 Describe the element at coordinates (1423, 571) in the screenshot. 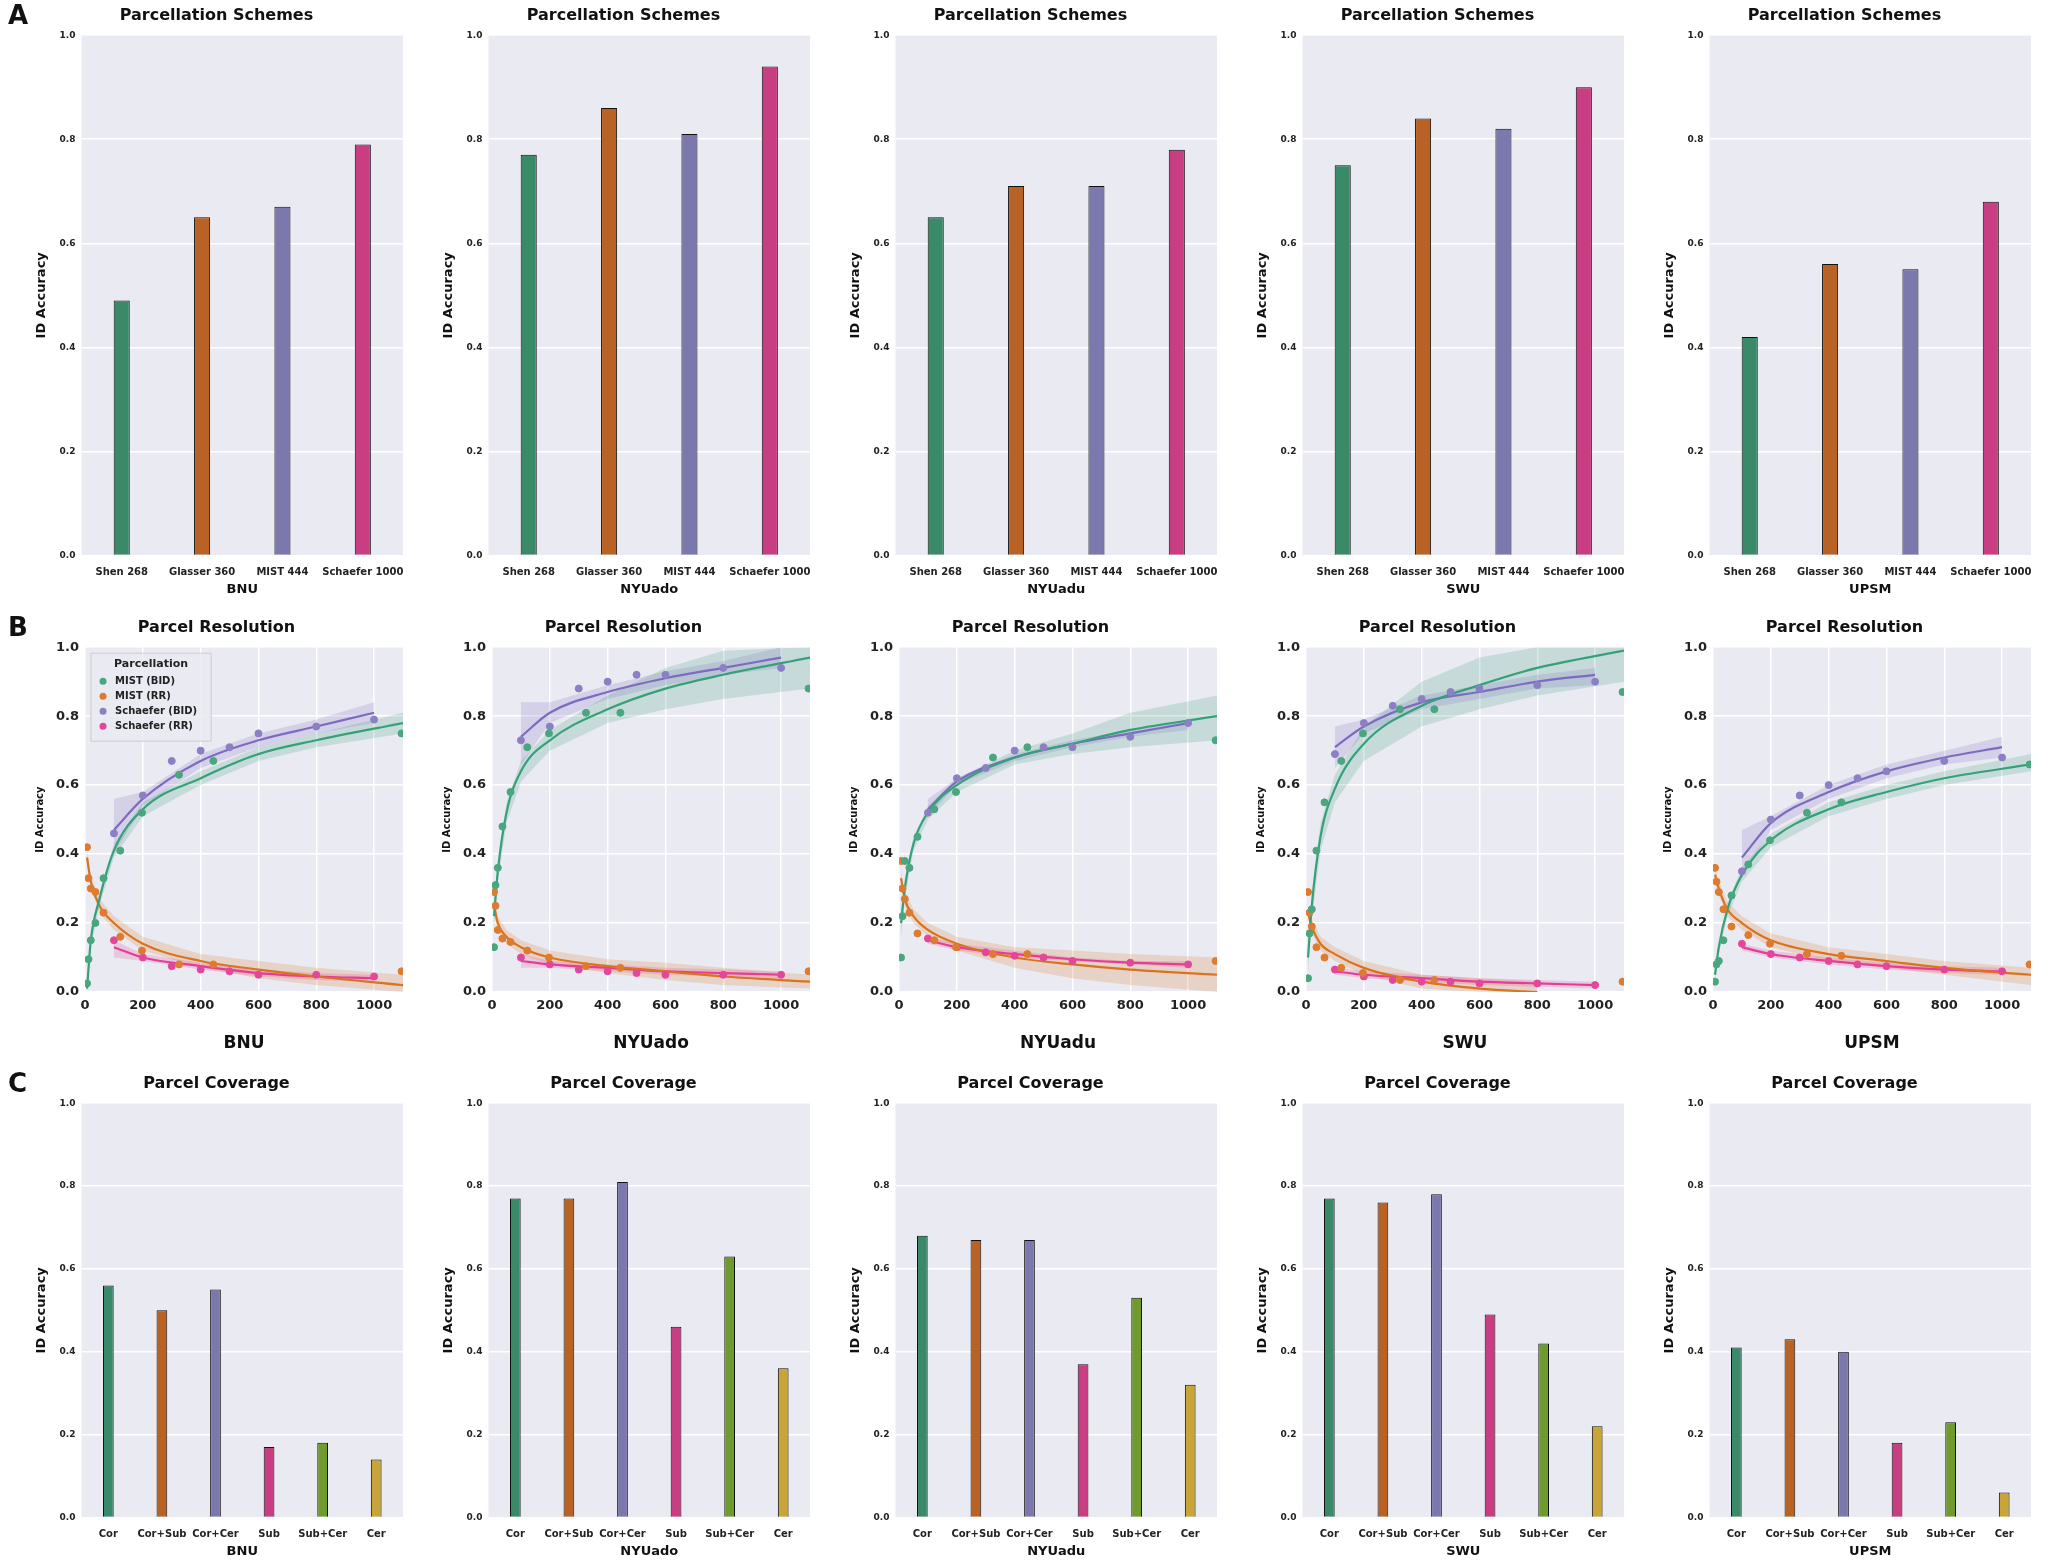

I see `x-tick-label: Glasser 360` at that location.